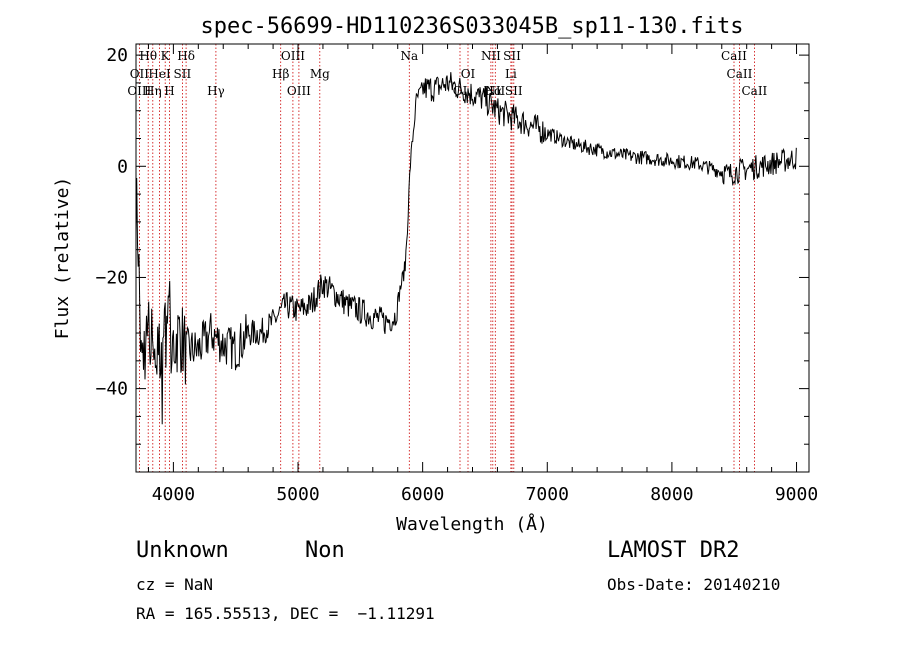  I want to click on y-axis-label: Flux (relative), so click(62, 258).